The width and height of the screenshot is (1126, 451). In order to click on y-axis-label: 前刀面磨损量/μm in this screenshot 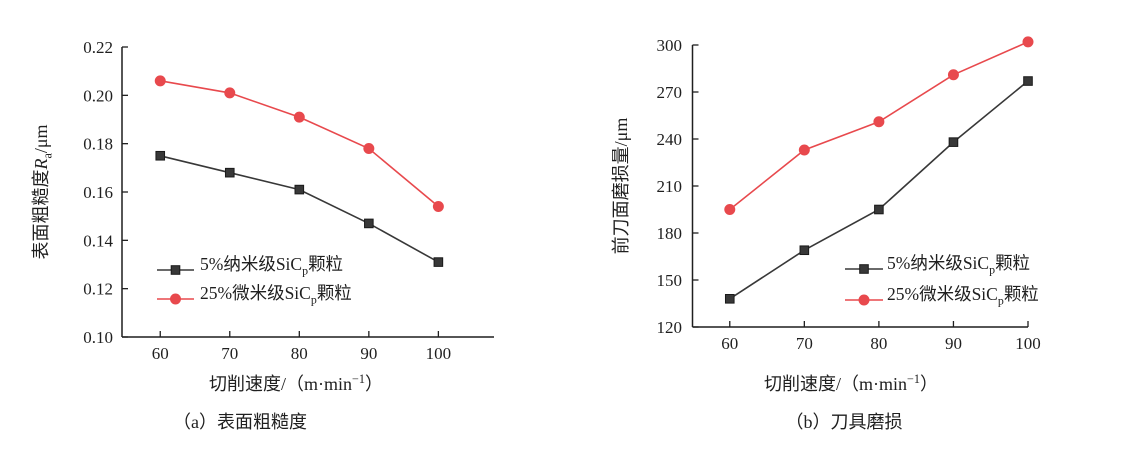, I will do `click(621, 186)`.